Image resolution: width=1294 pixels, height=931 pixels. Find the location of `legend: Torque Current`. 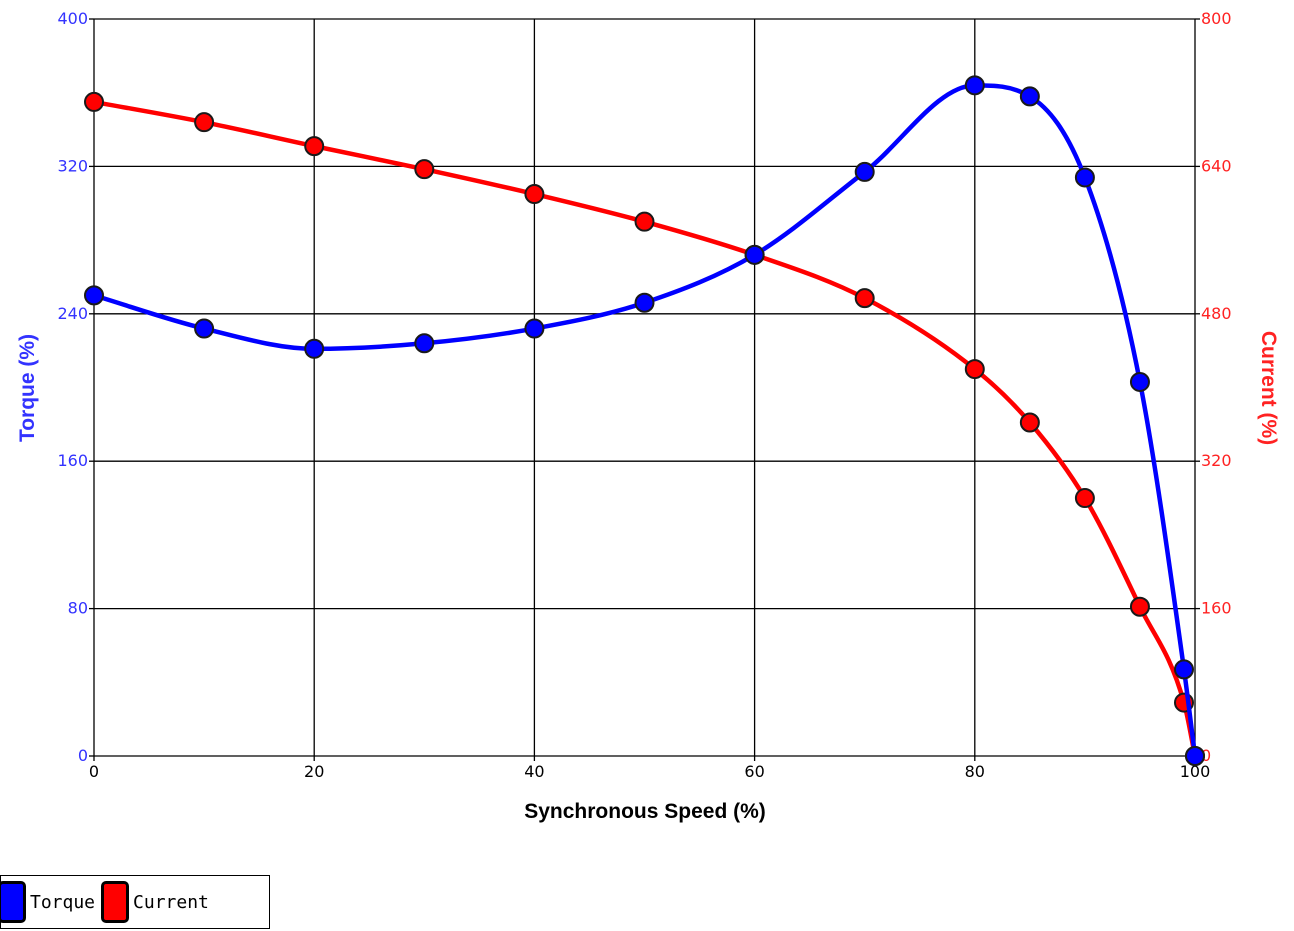

legend: Torque Current is located at coordinates (135, 902).